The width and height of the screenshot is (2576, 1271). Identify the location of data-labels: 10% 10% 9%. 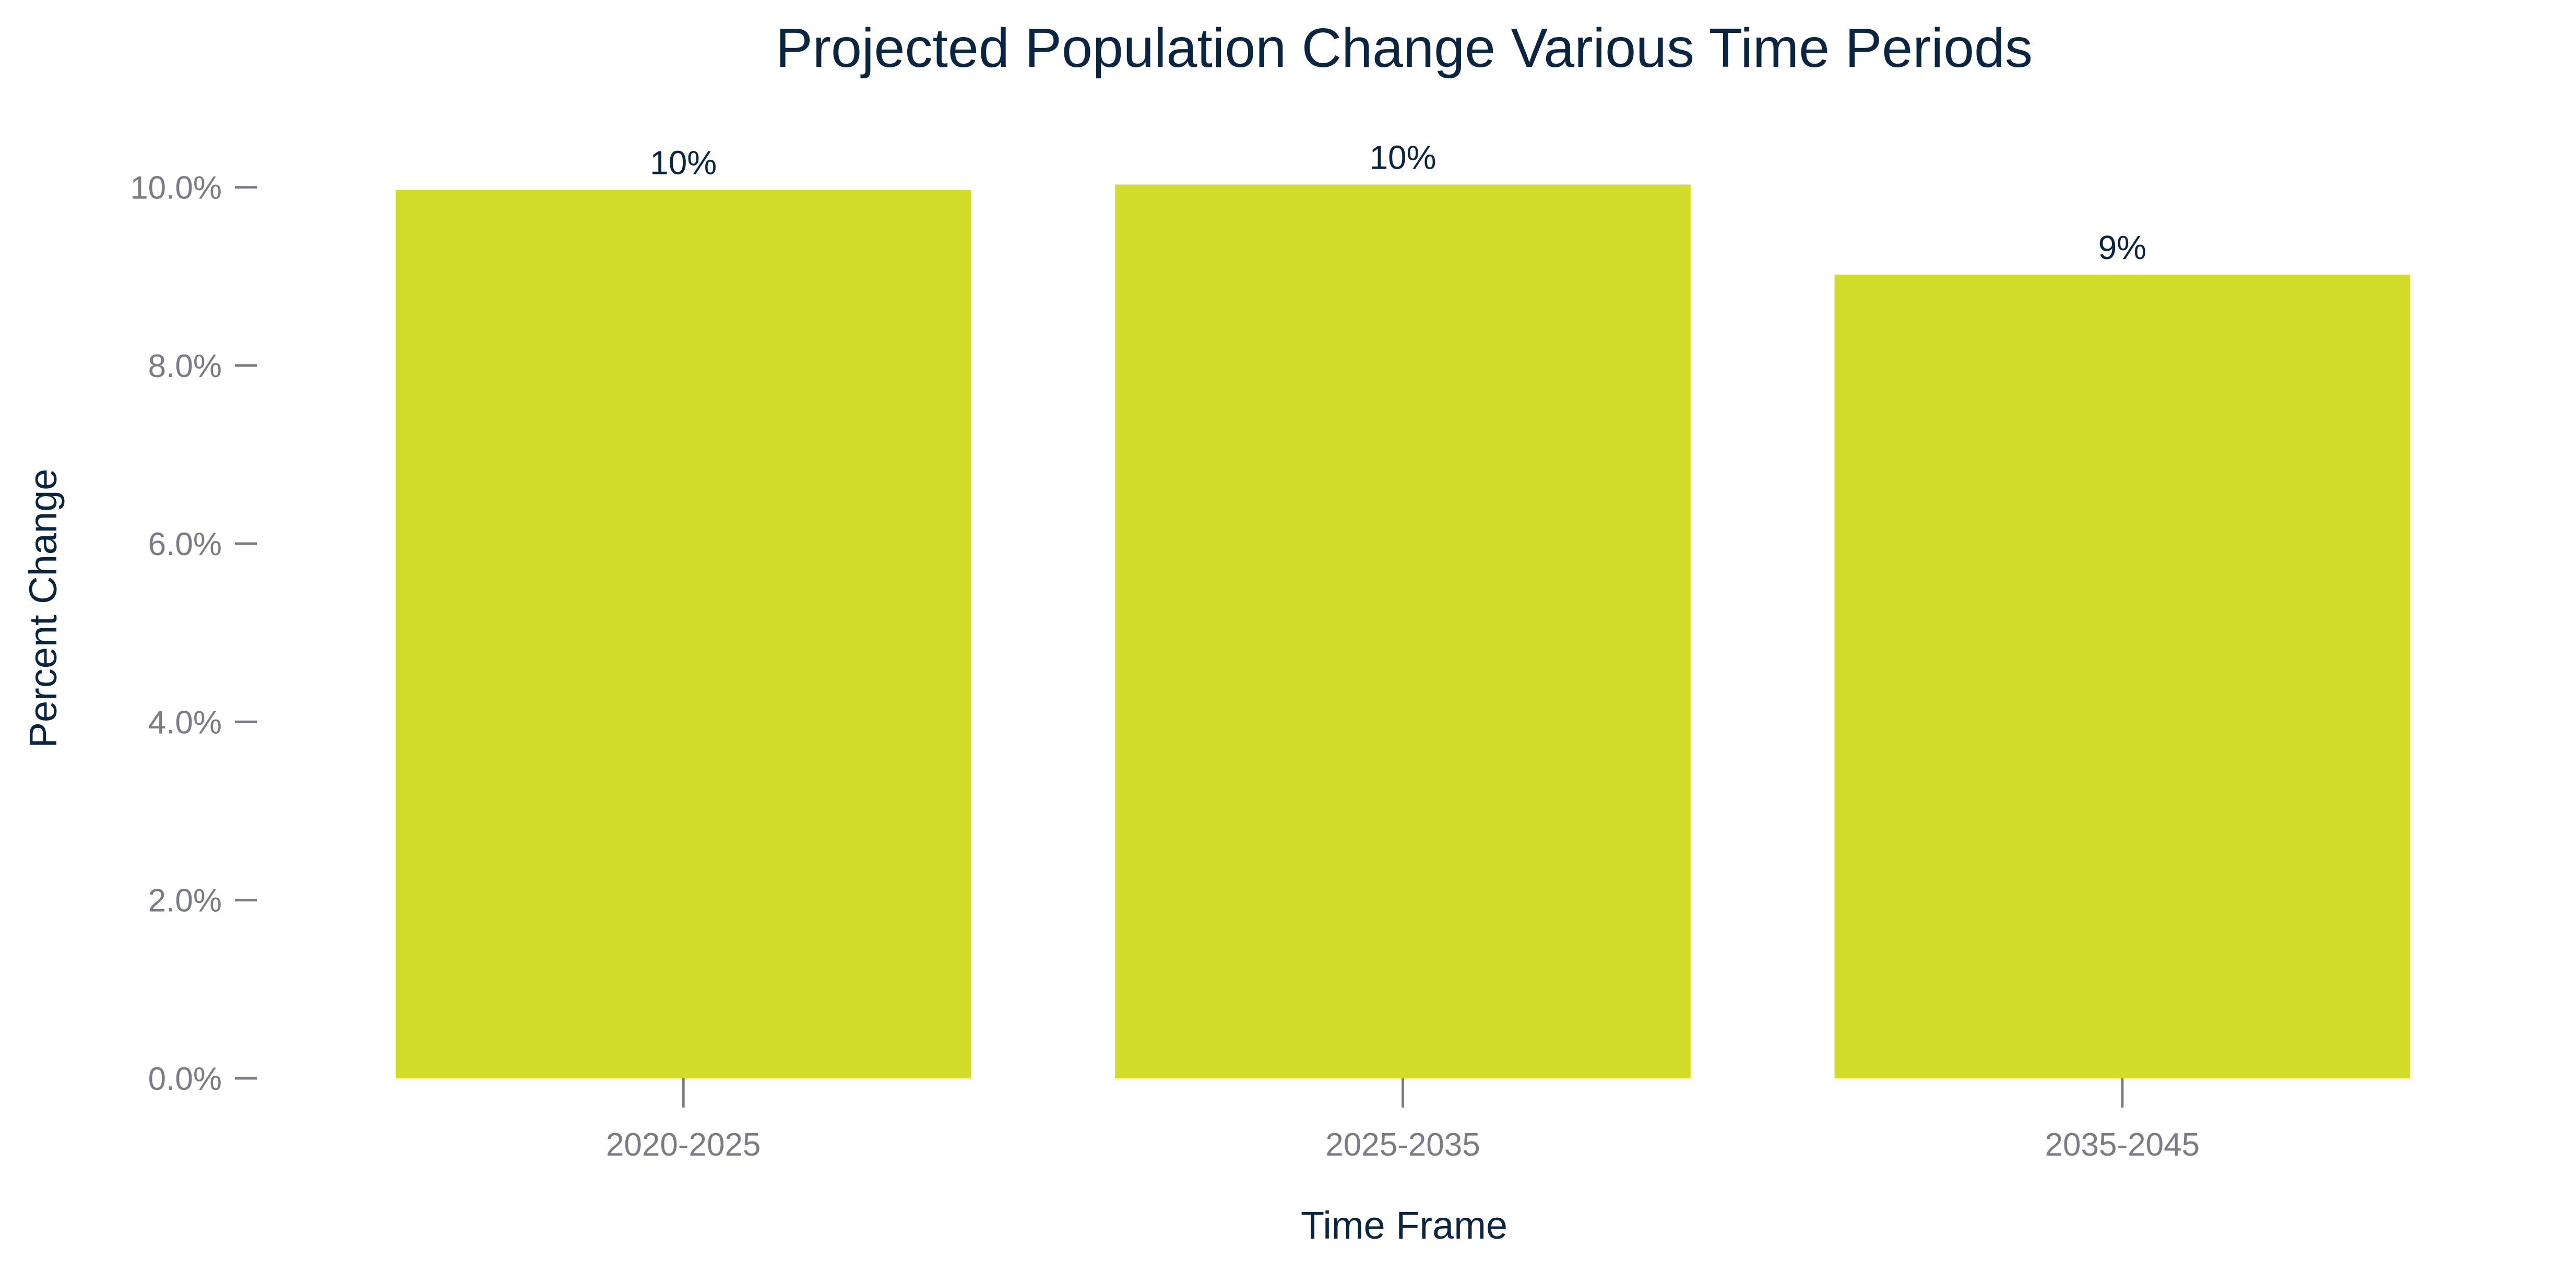
(1398, 202).